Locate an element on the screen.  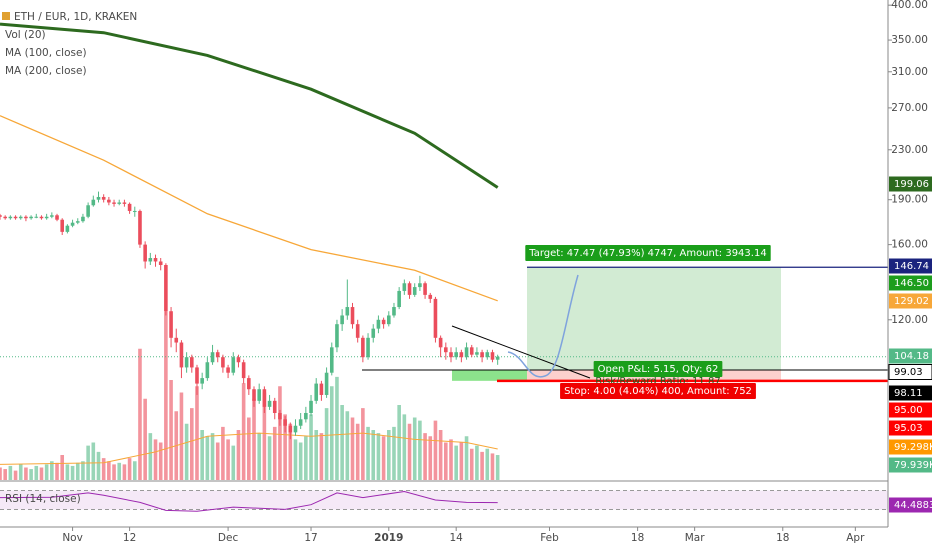
x-tick-label: Feb is located at coordinates (549, 538).